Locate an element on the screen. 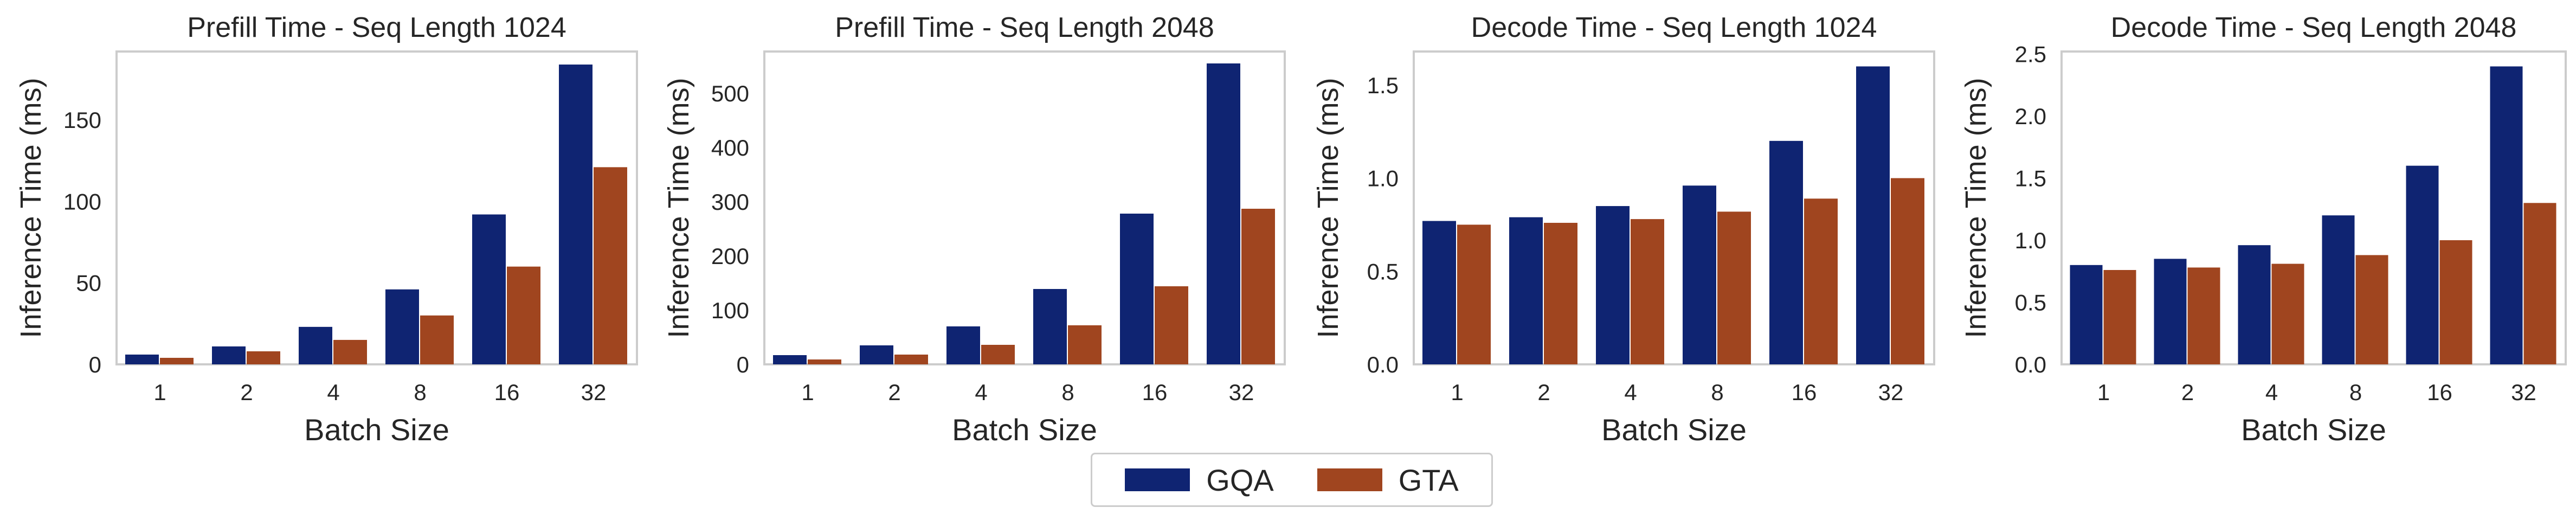  y-tick-label: 300 is located at coordinates (730, 202).